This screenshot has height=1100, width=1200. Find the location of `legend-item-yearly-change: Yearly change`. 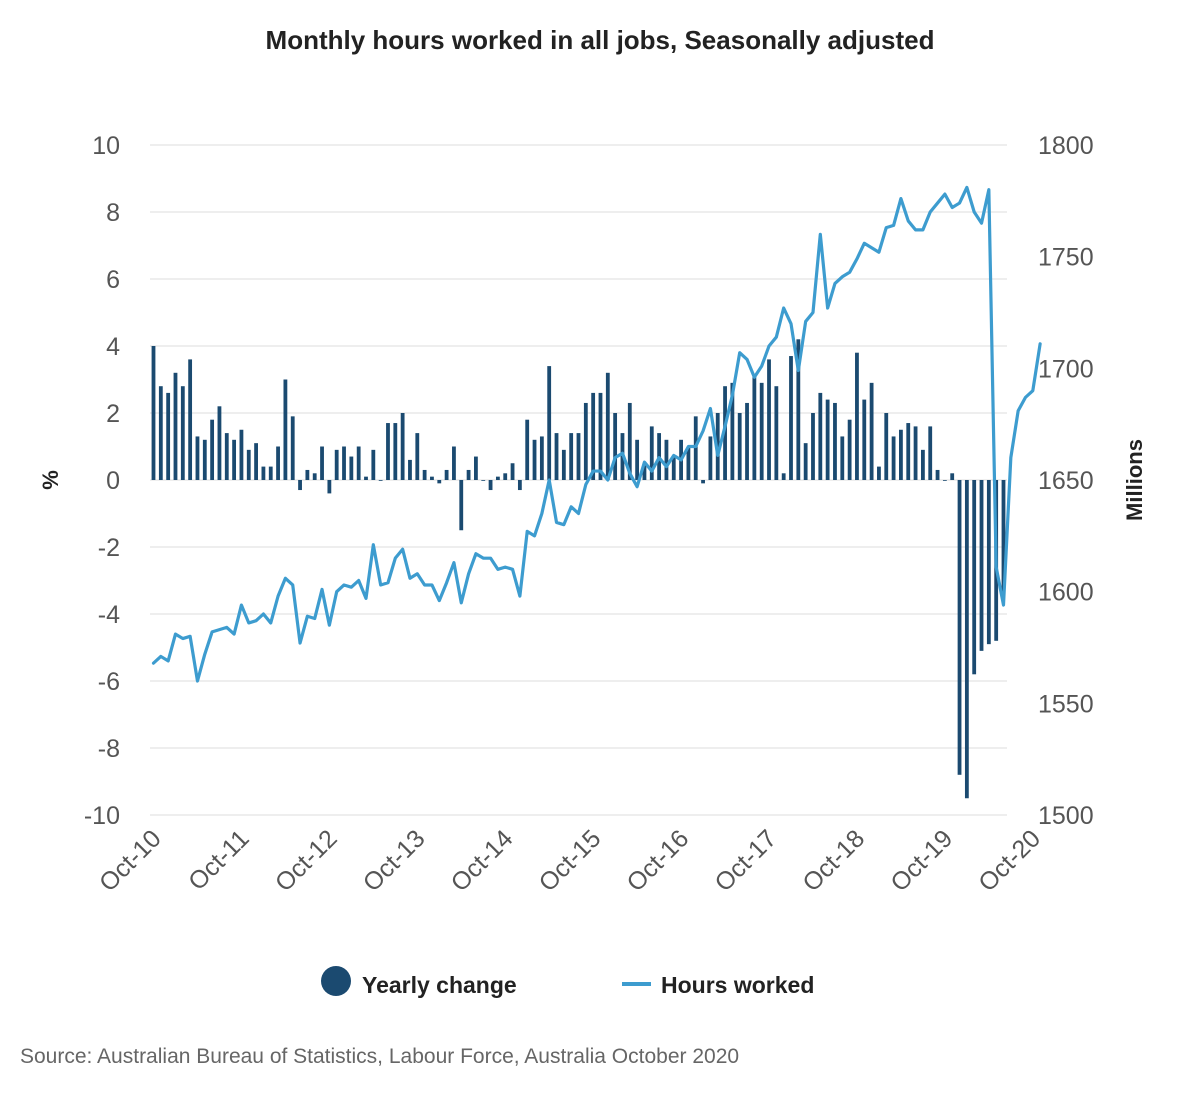

legend-item-yearly-change: Yearly change is located at coordinates (419, 982).